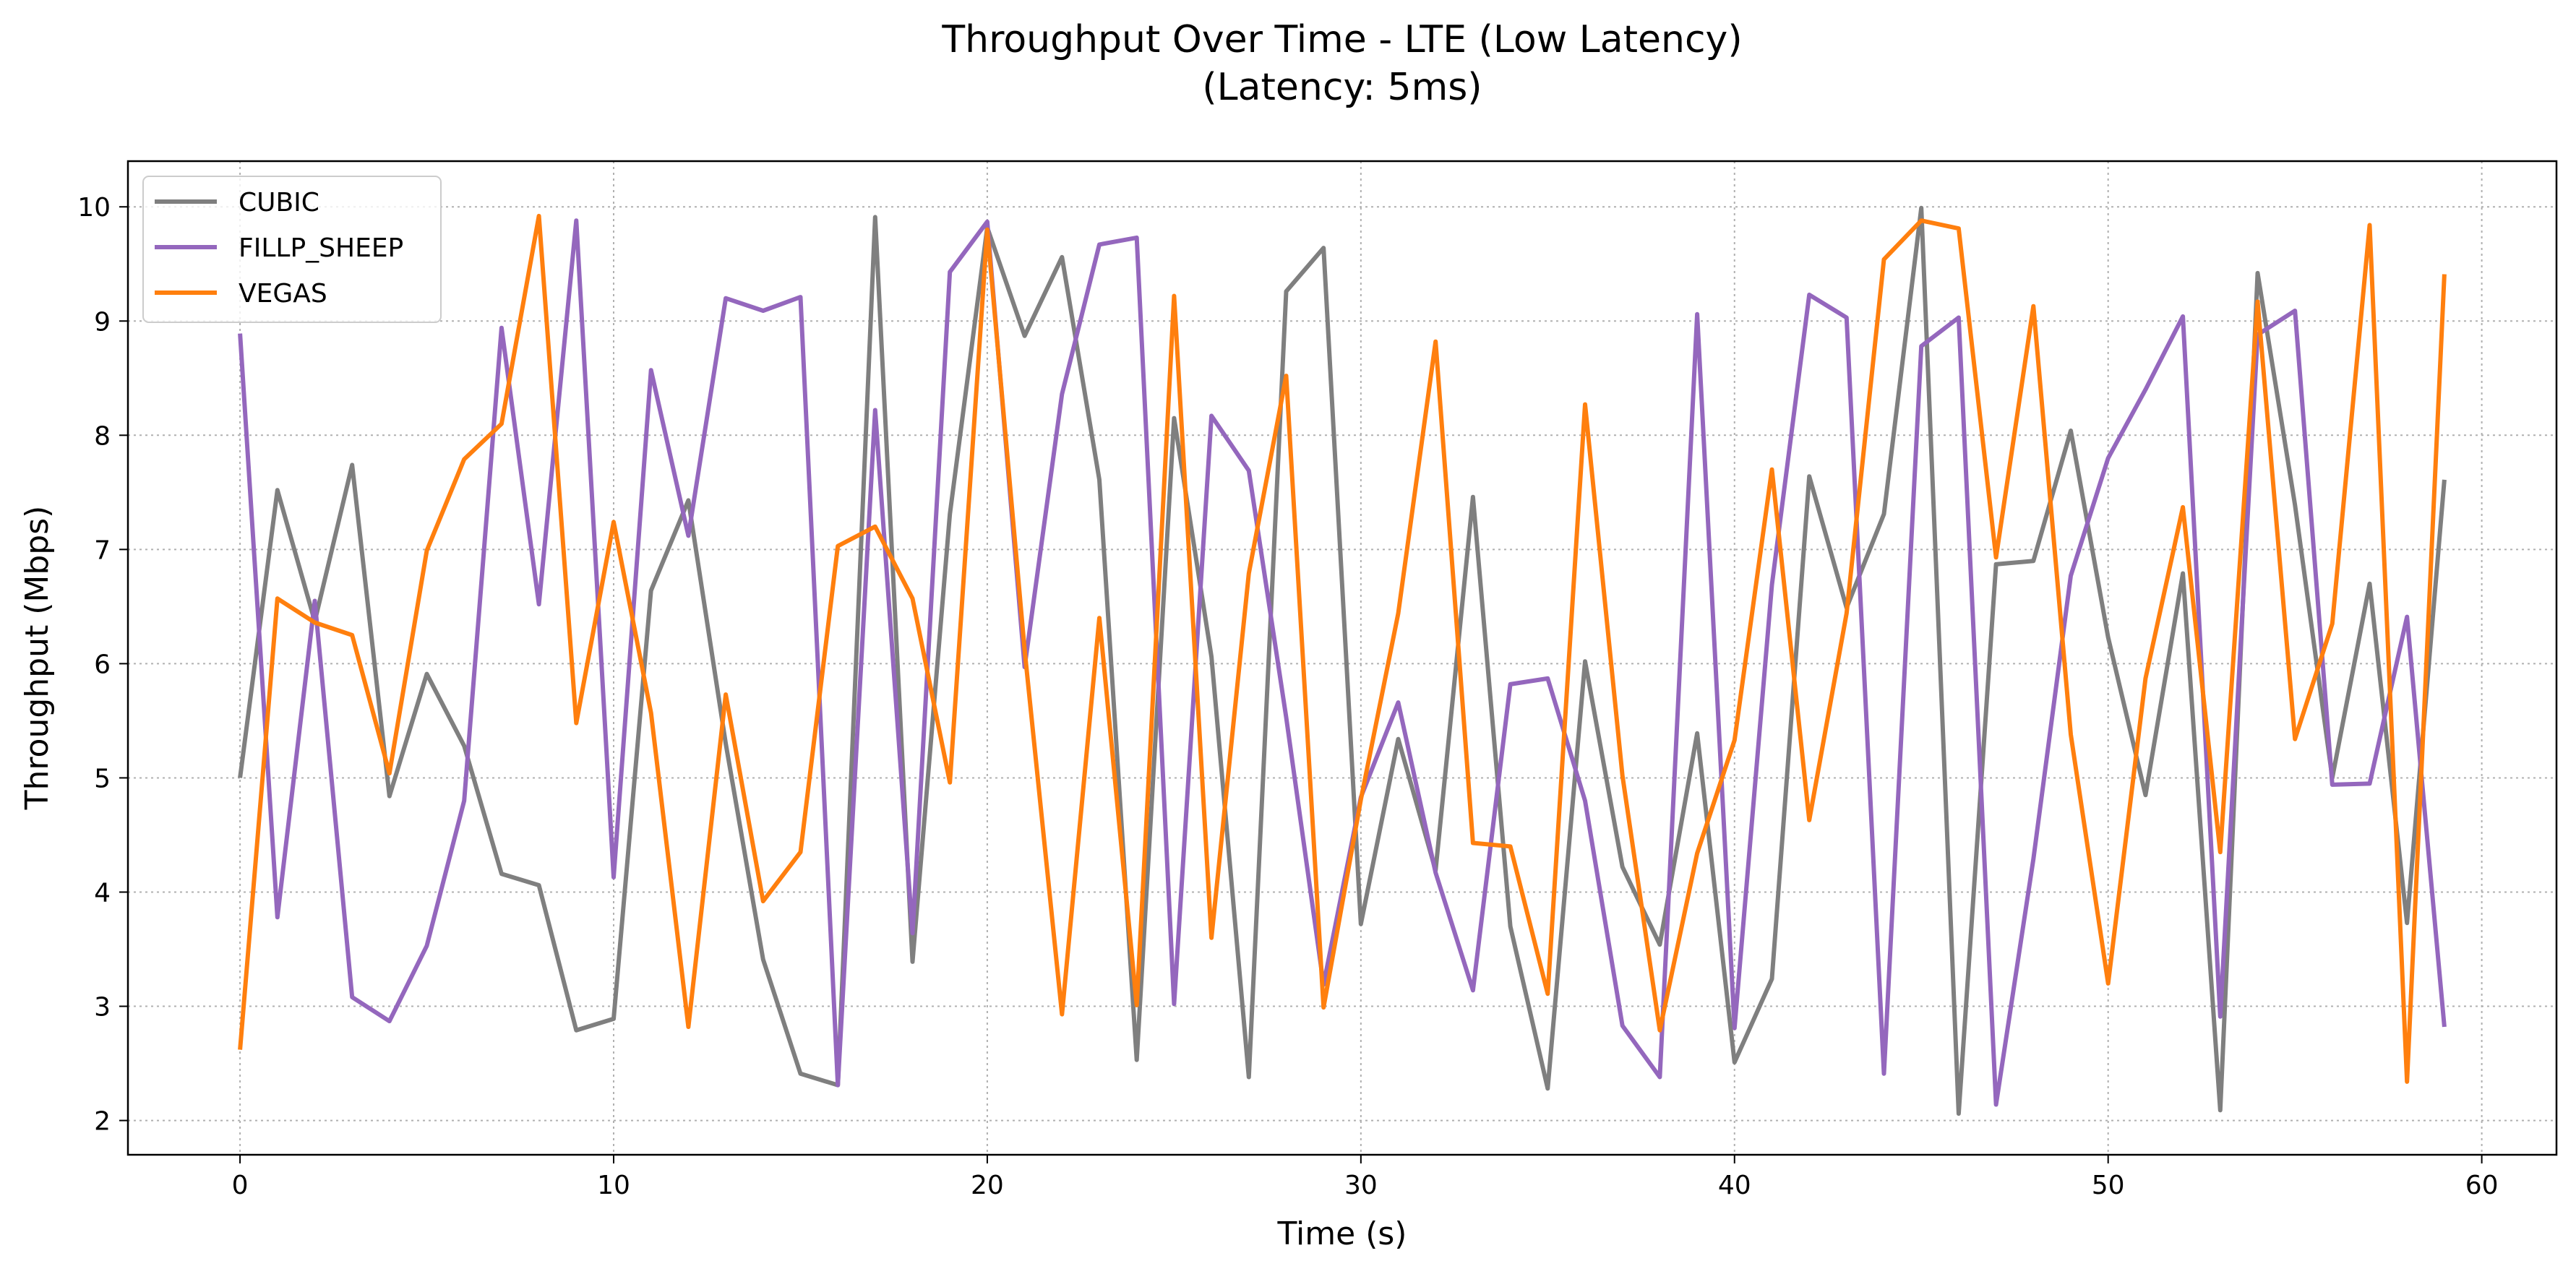 The width and height of the screenshot is (2576, 1274). Describe the element at coordinates (103, 1122) in the screenshot. I see `y-tick-label: 2` at that location.